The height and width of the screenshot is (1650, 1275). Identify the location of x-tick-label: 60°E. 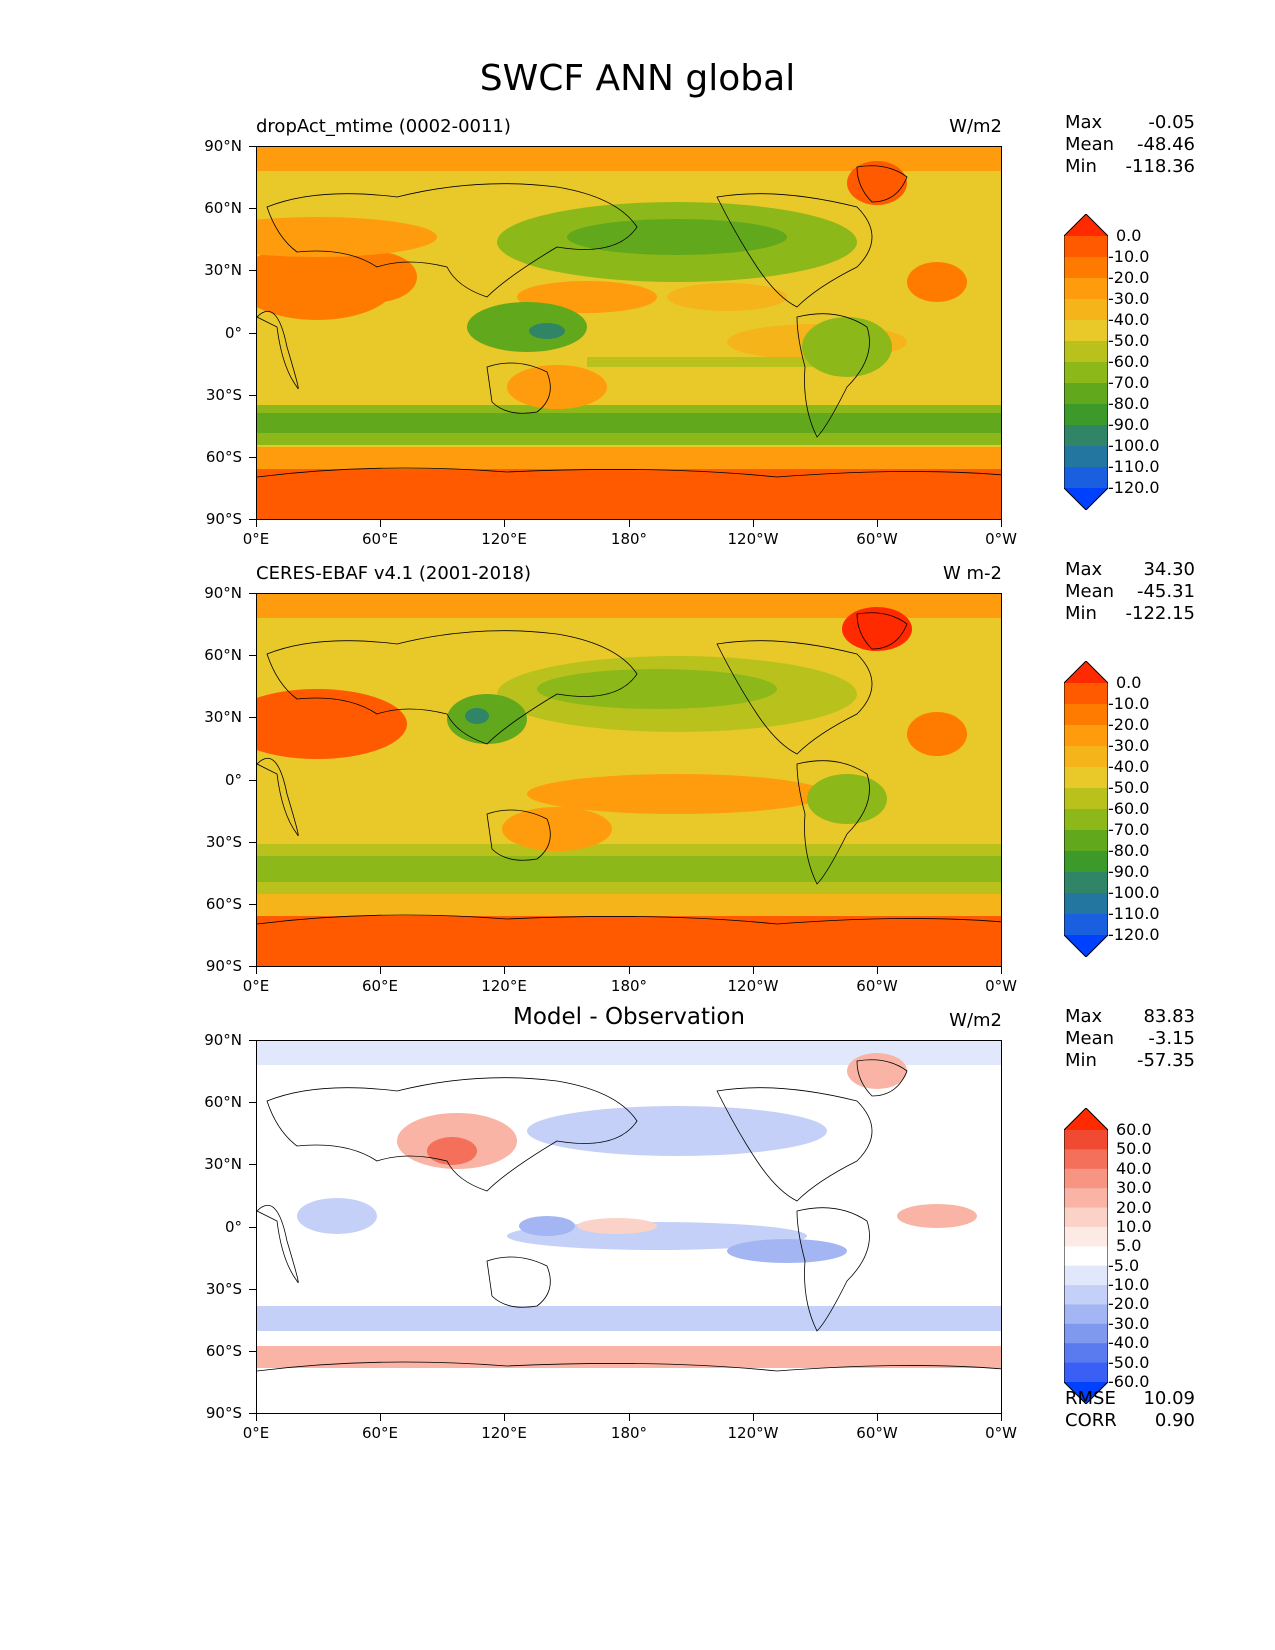
(380, 1433).